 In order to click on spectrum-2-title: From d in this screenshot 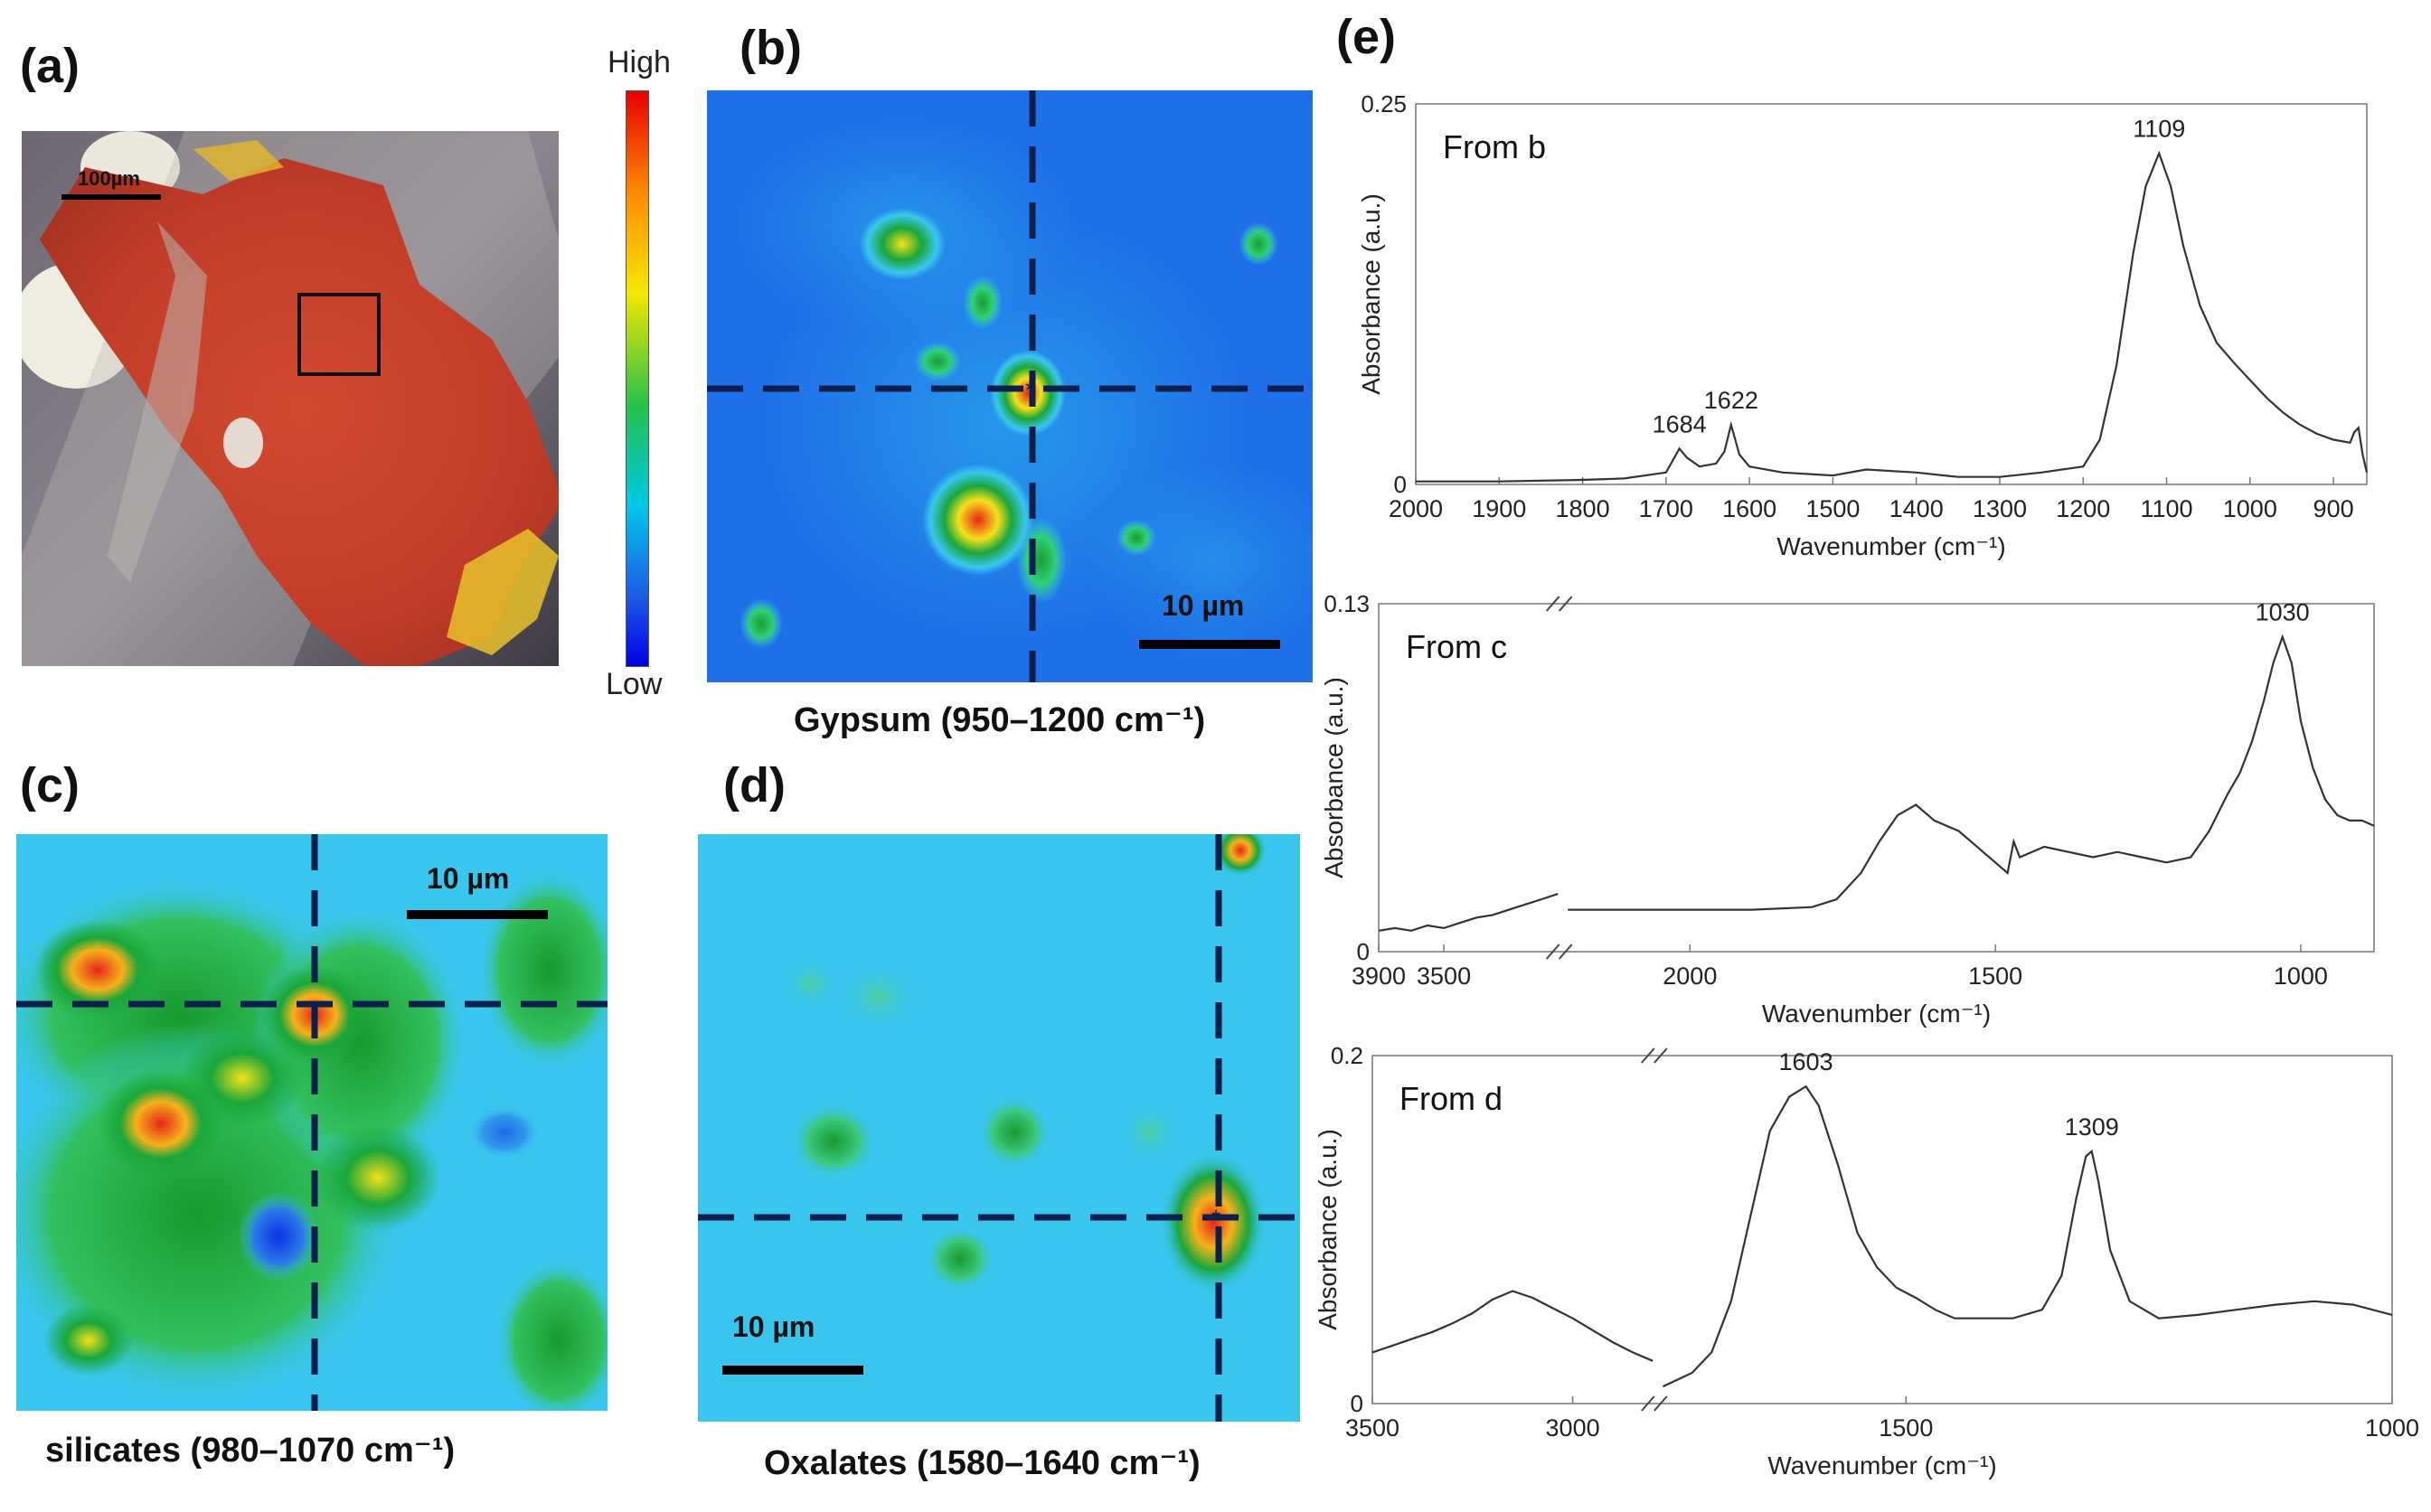, I will do `click(1451, 1098)`.